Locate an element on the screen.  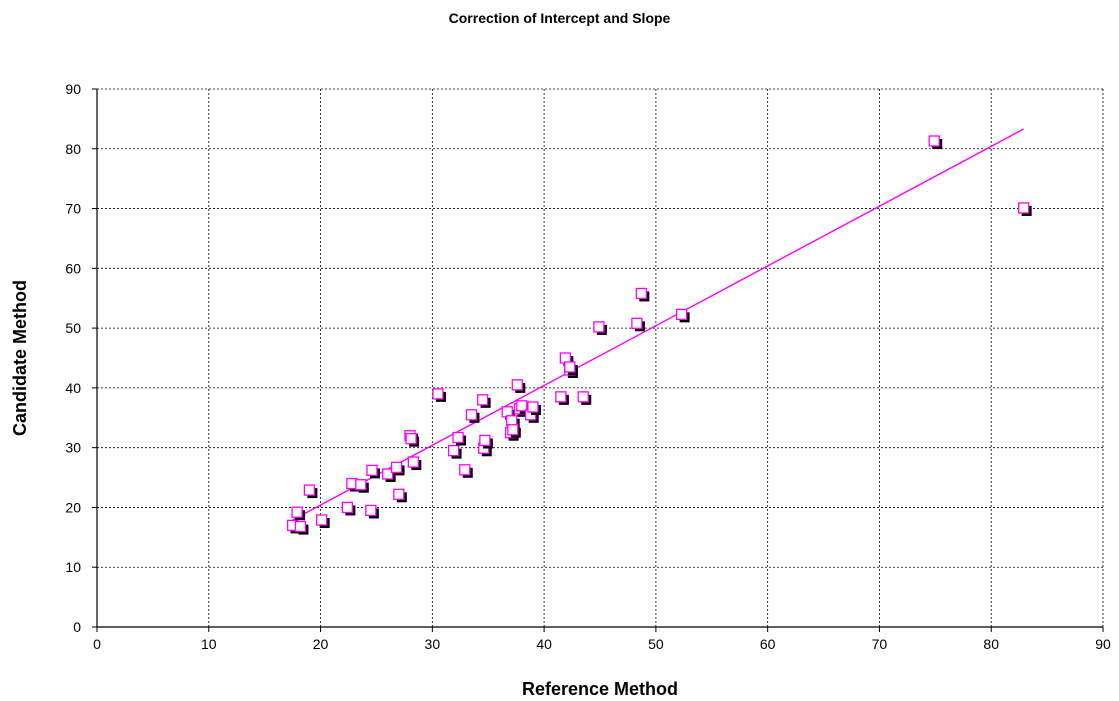
chart-title: Correction of Intercept and Slope is located at coordinates (559, 18).